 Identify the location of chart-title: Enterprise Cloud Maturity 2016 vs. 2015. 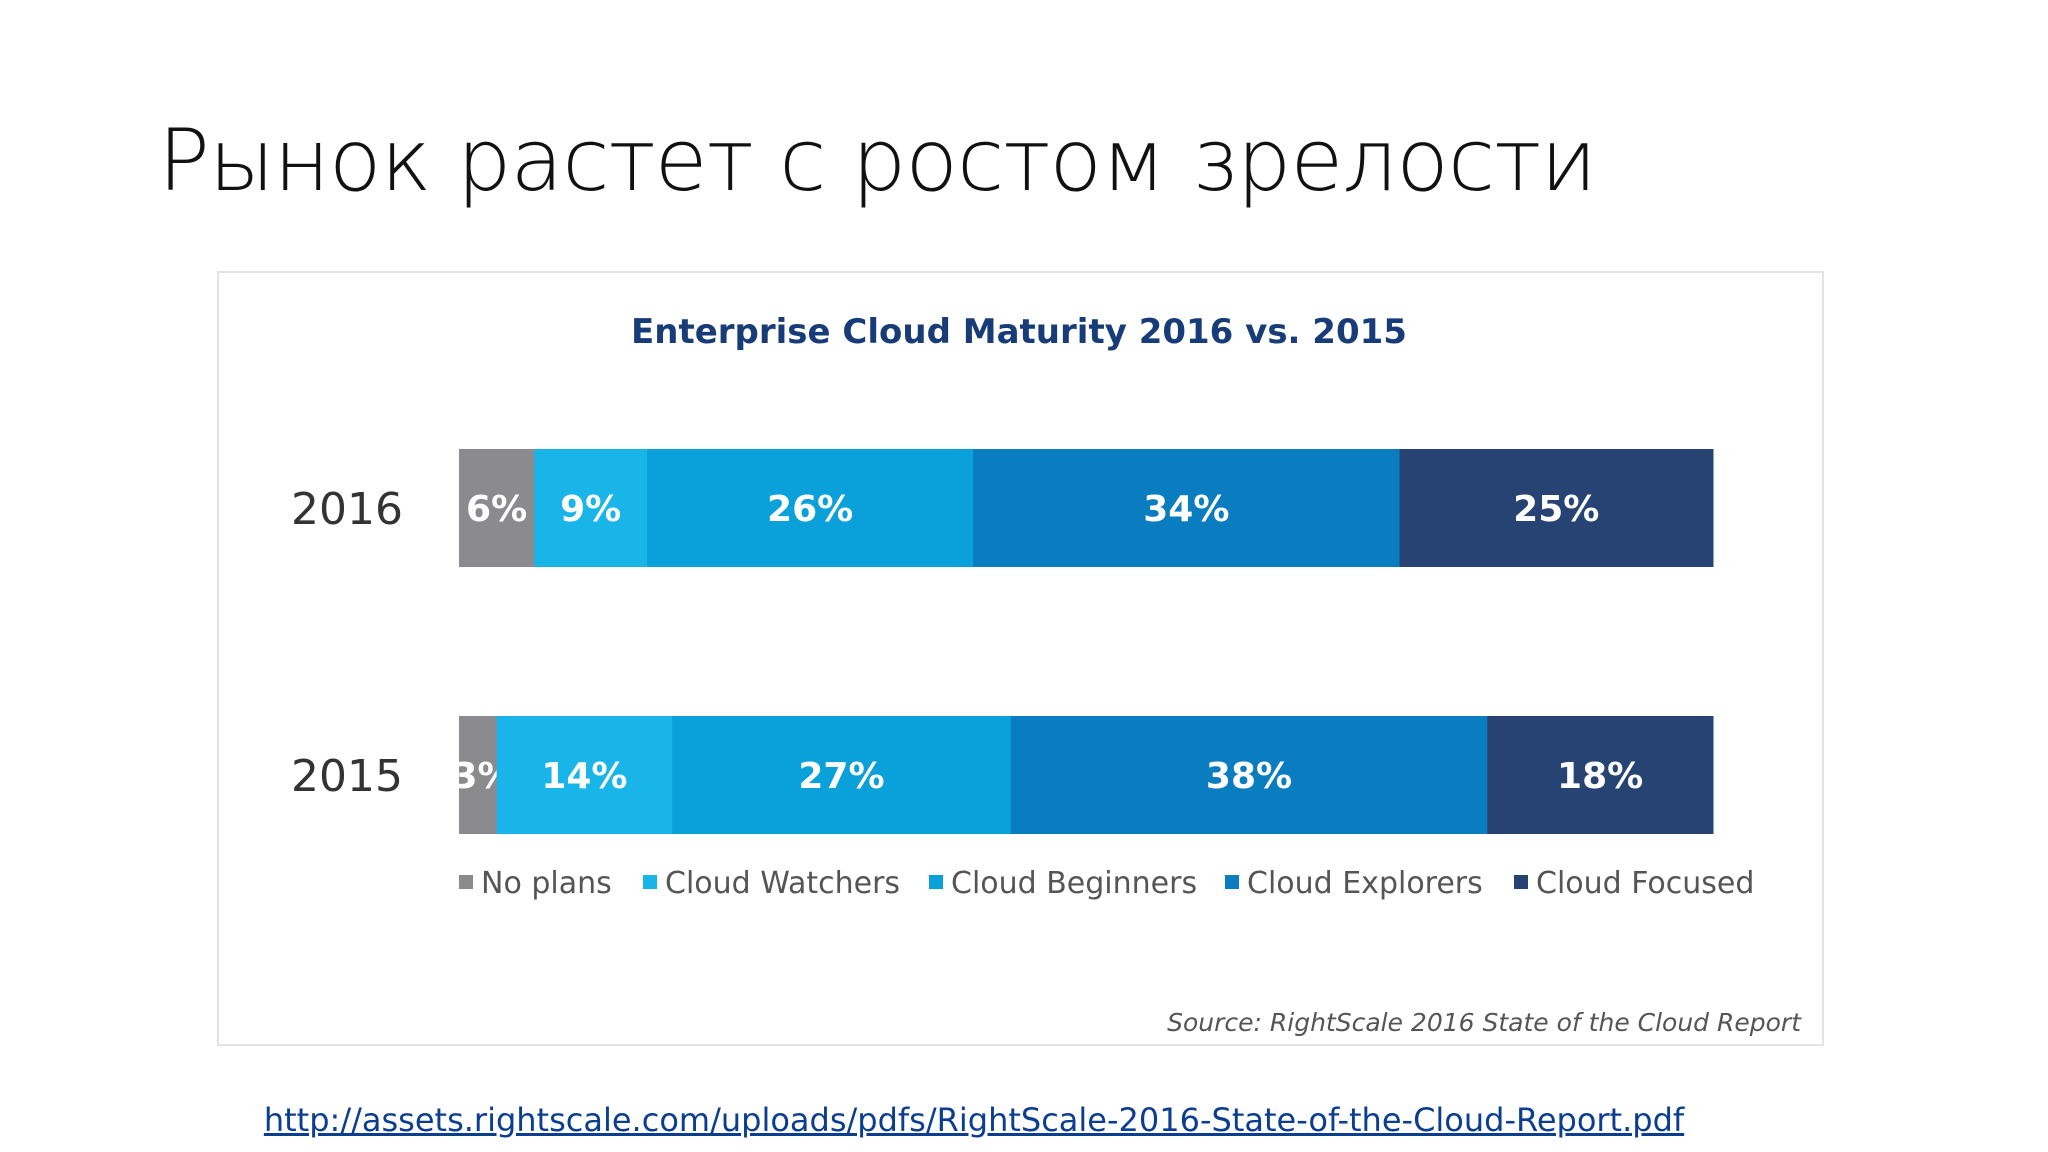
(1019, 332).